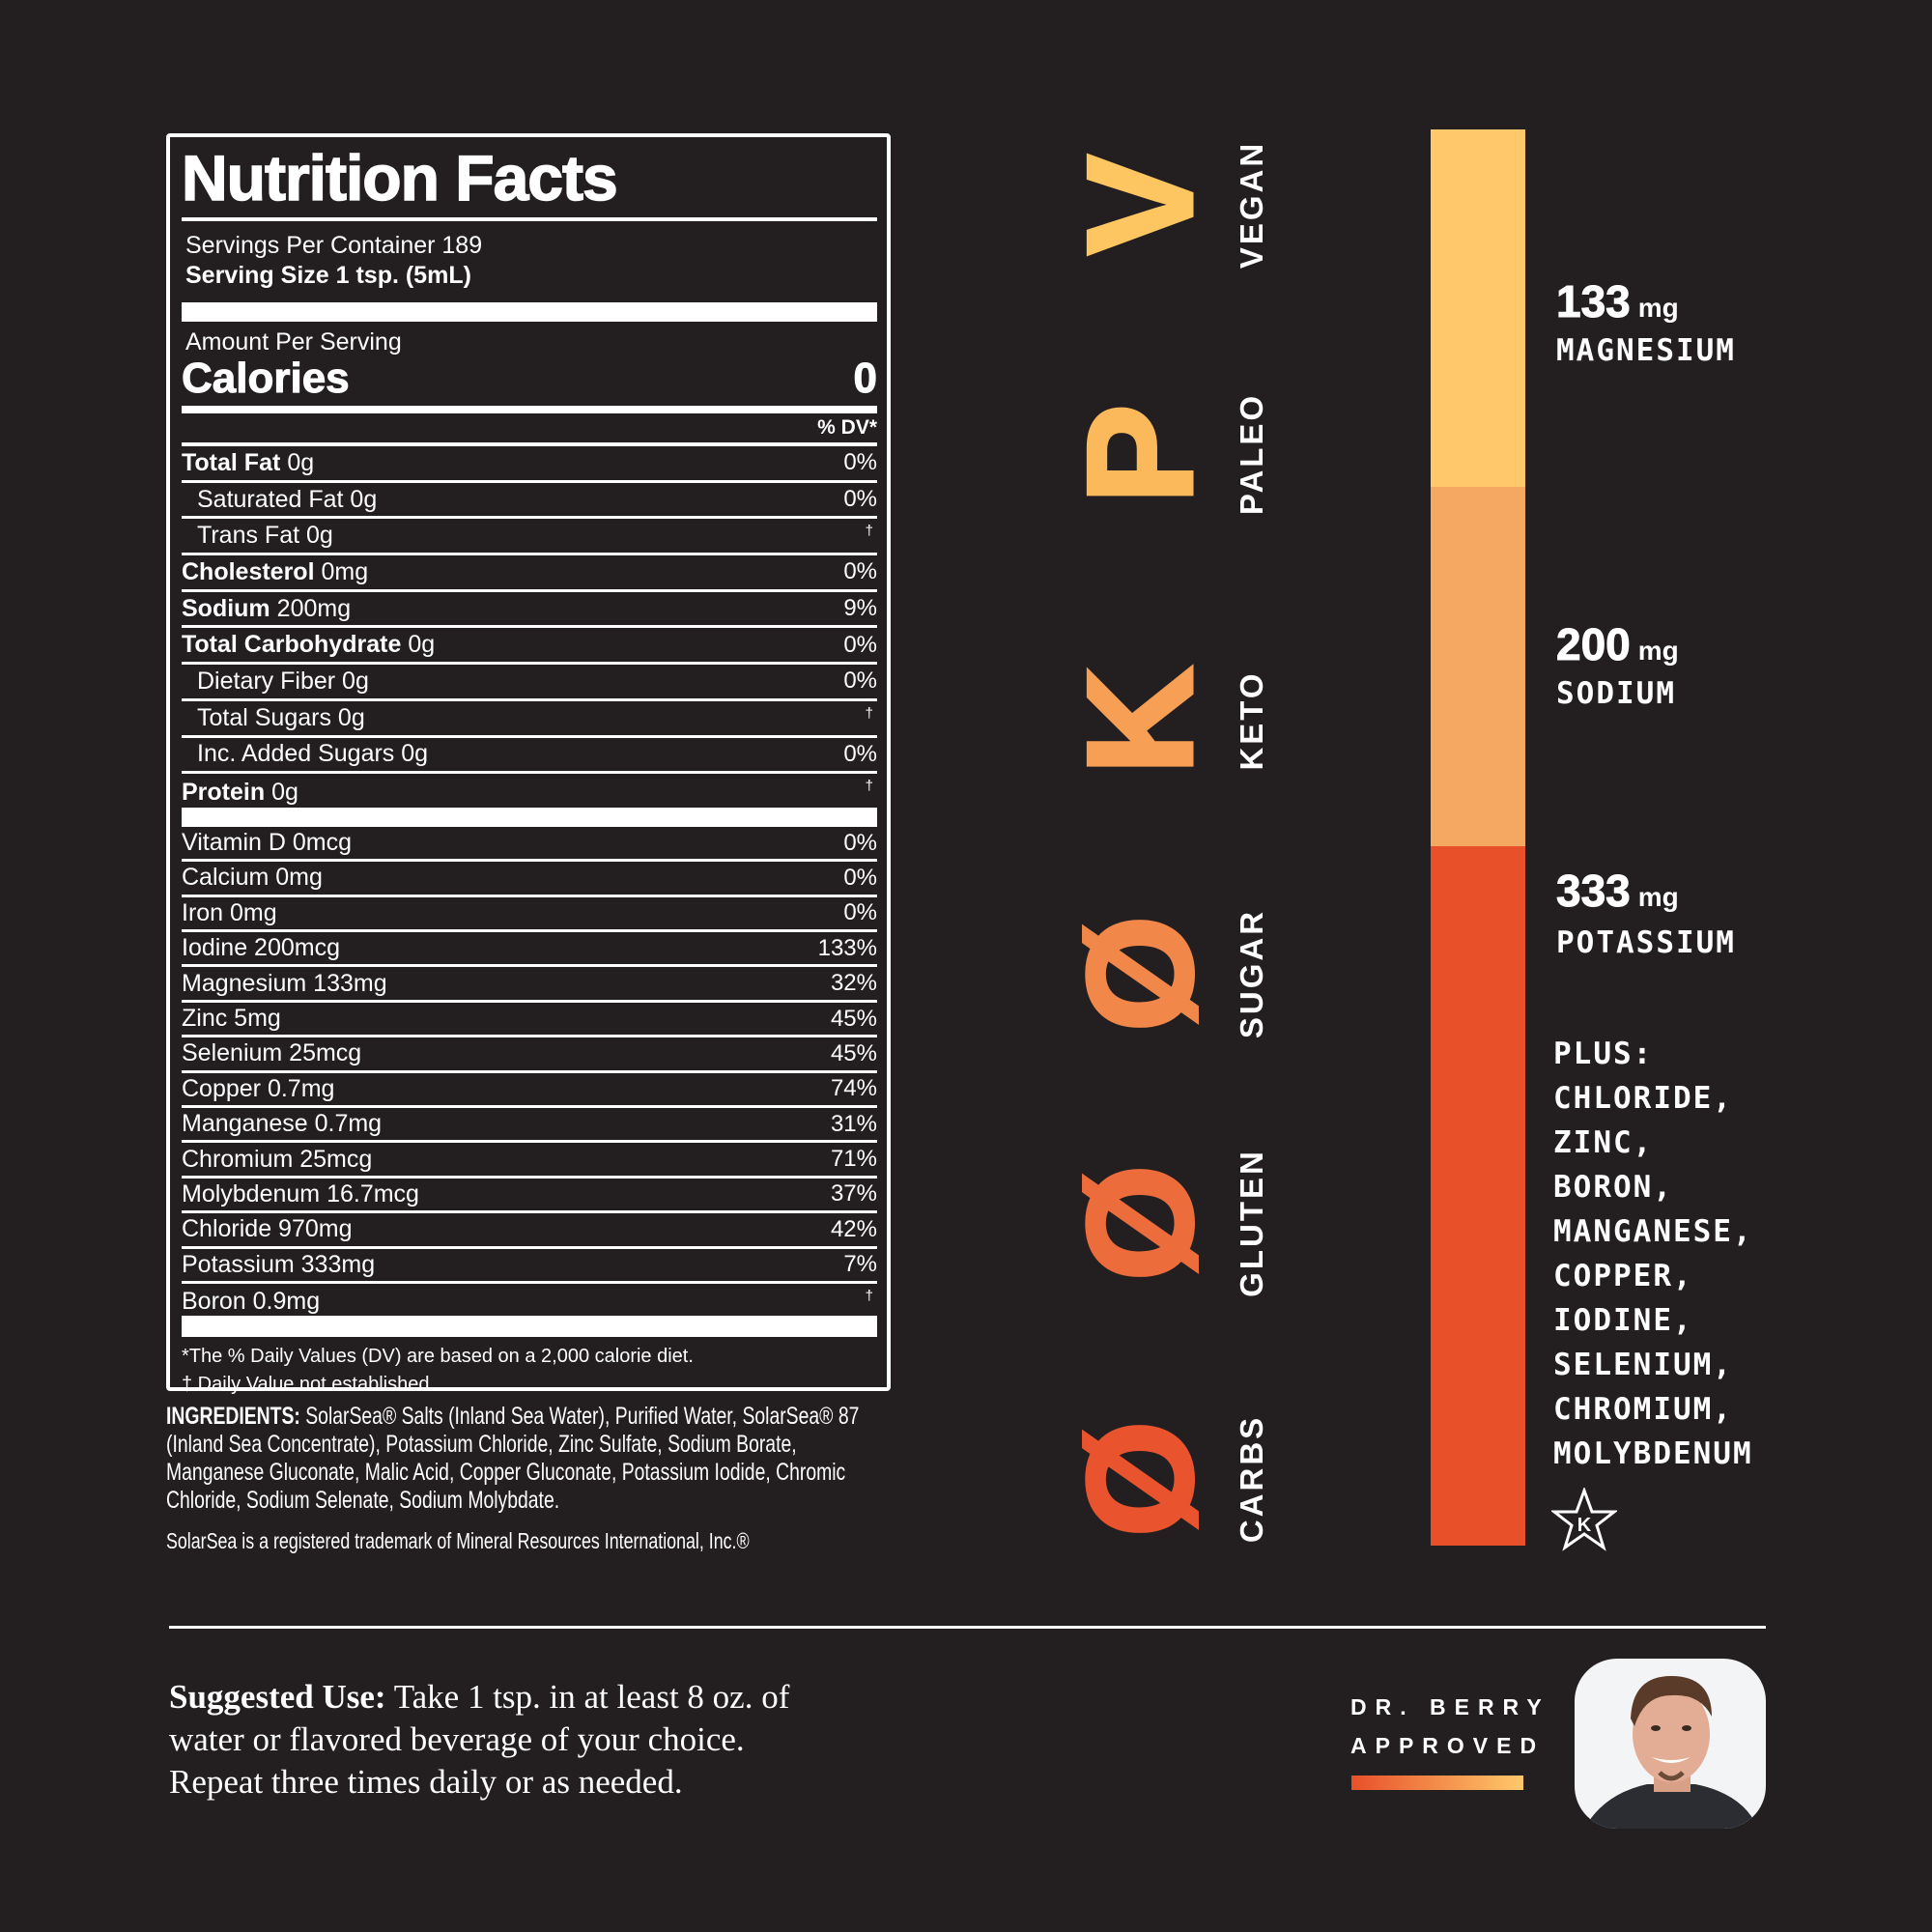  I want to click on nutrient-dv: 74%, so click(853, 1088).